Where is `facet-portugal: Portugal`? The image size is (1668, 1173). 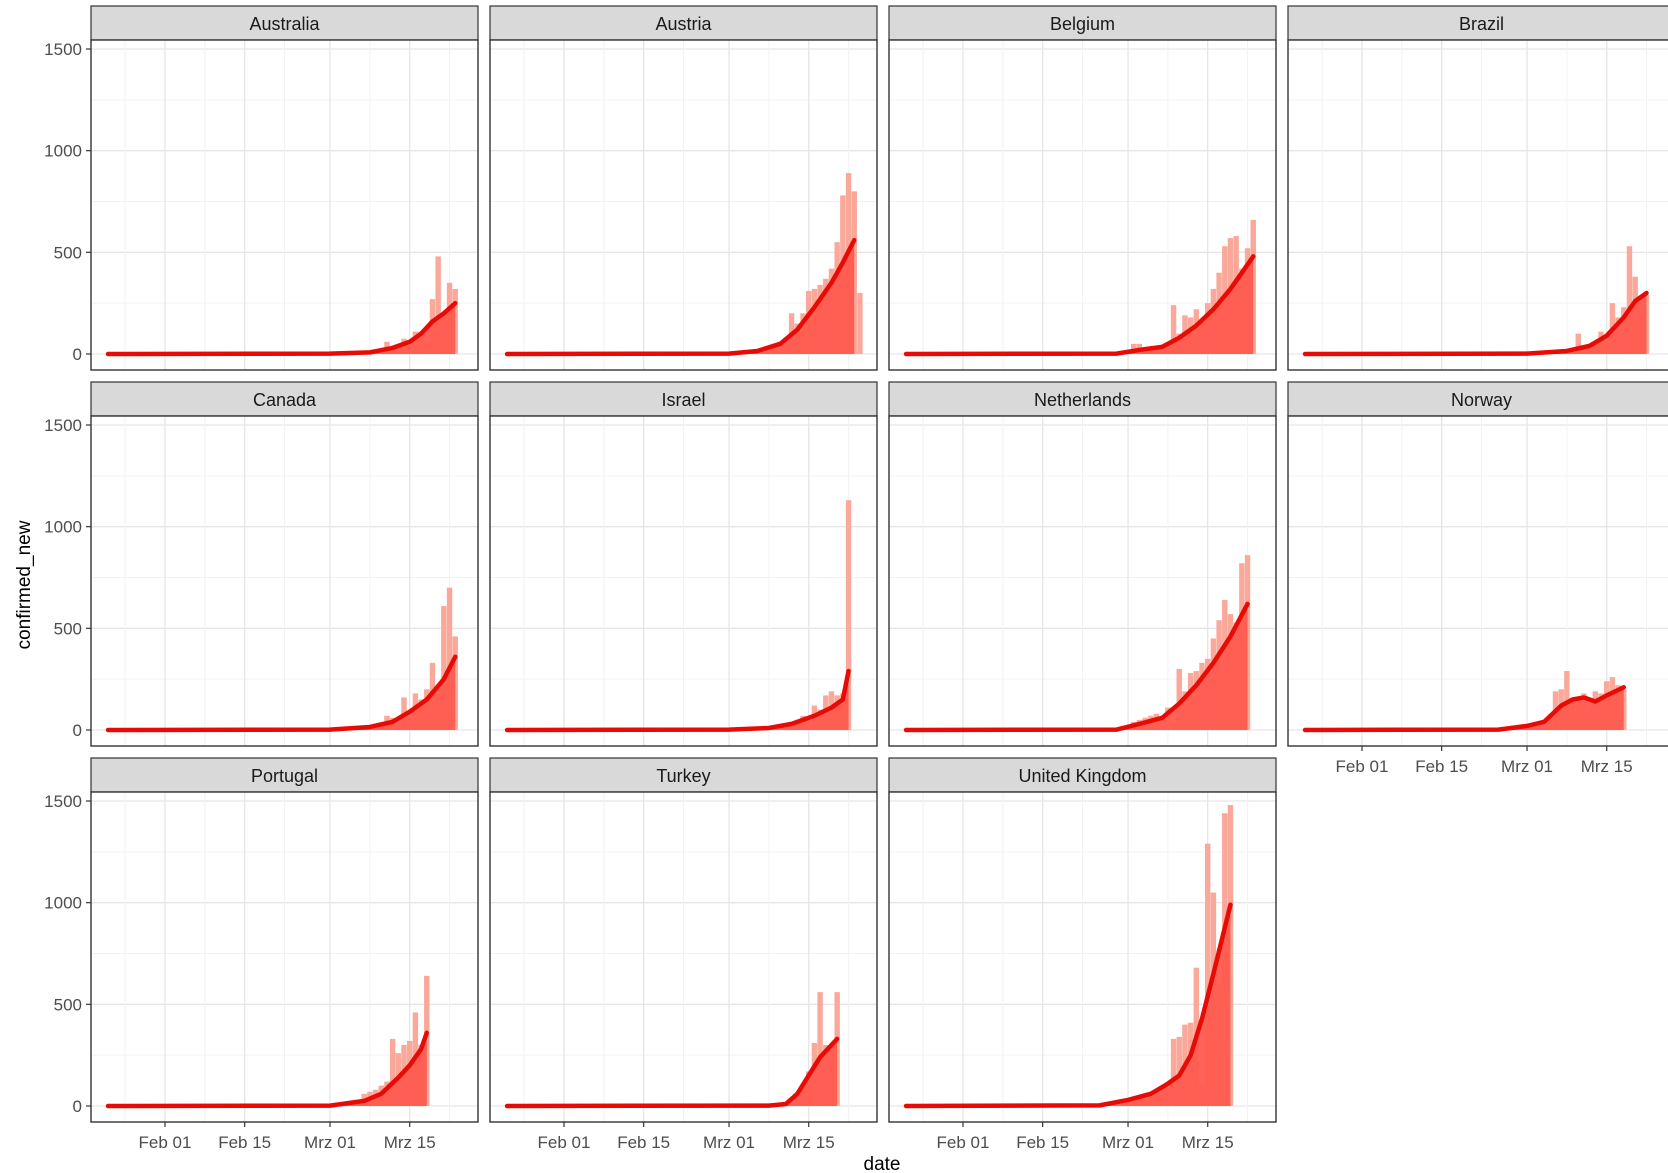
facet-portugal: Portugal is located at coordinates (284, 940).